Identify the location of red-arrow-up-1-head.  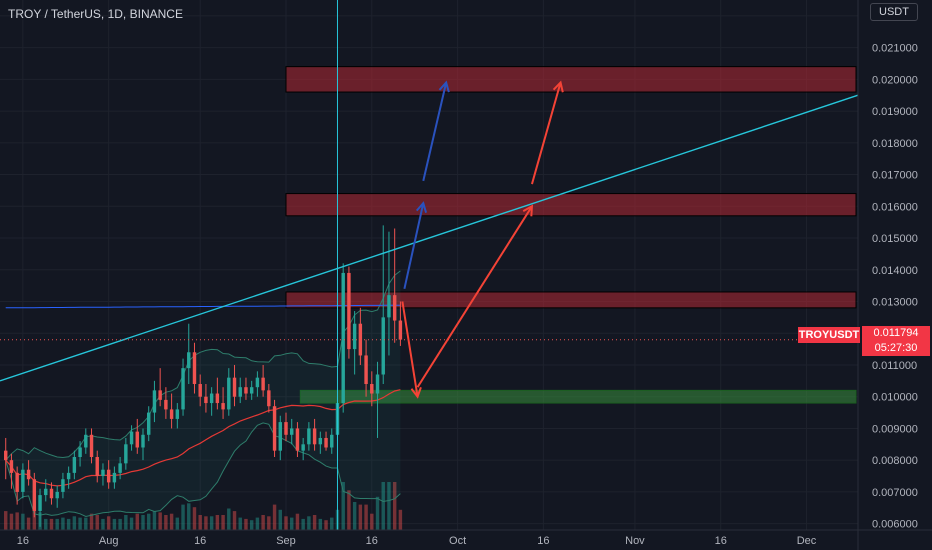
(528, 210).